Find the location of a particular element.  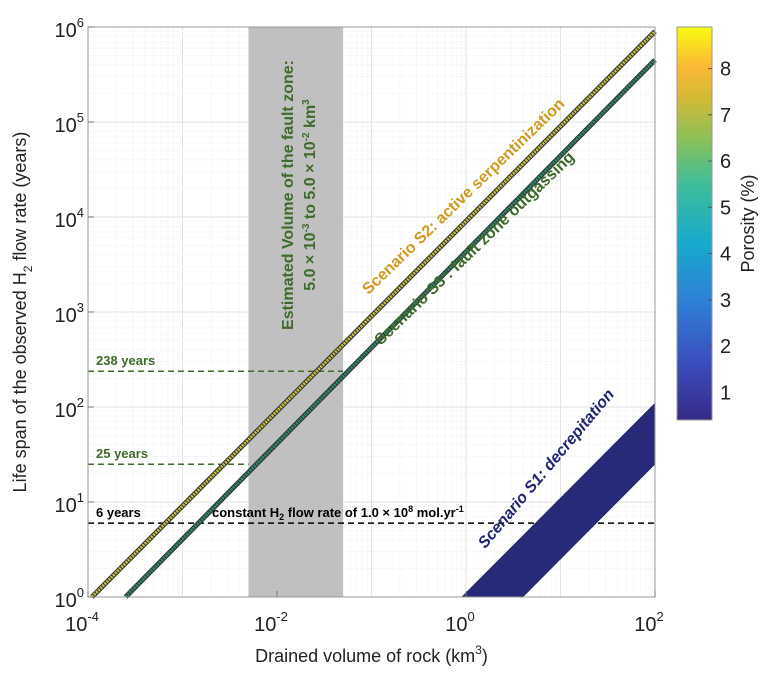

reference-line-label: 238 years is located at coordinates (125, 360).